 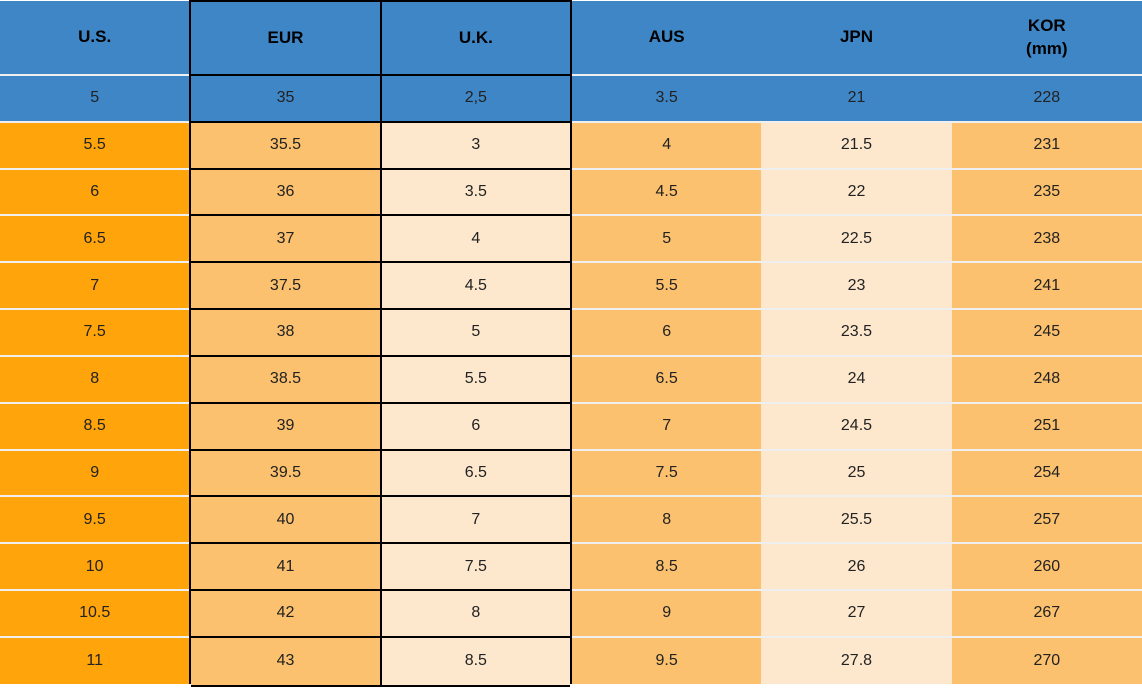 I want to click on column-header-label: KOR, so click(x=1046, y=26).